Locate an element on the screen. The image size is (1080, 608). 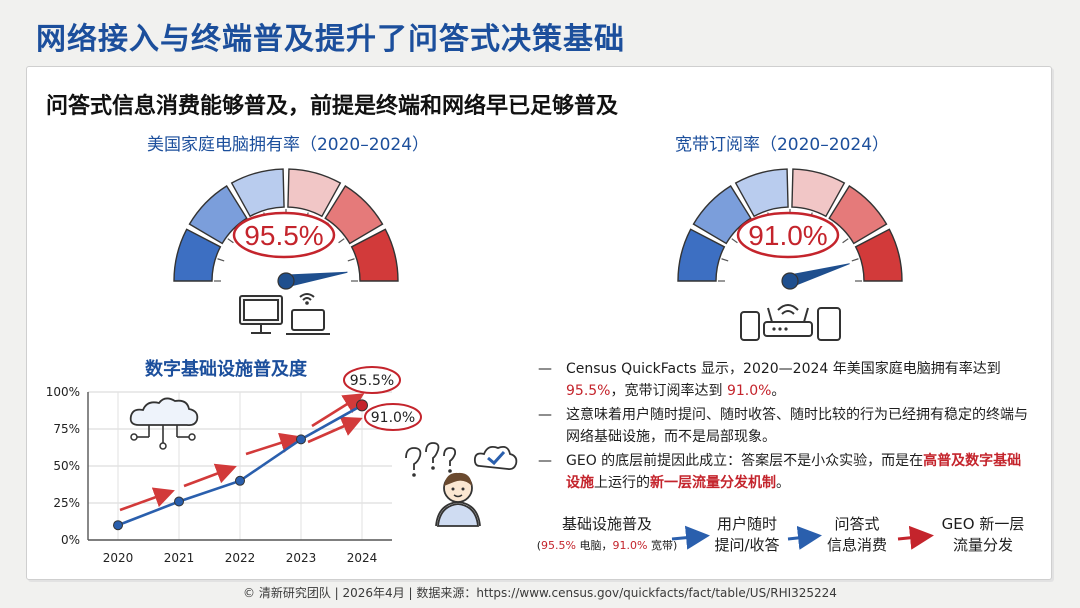
flow-step-geo: GEO 新一层 流量分发 is located at coordinates (983, 534).